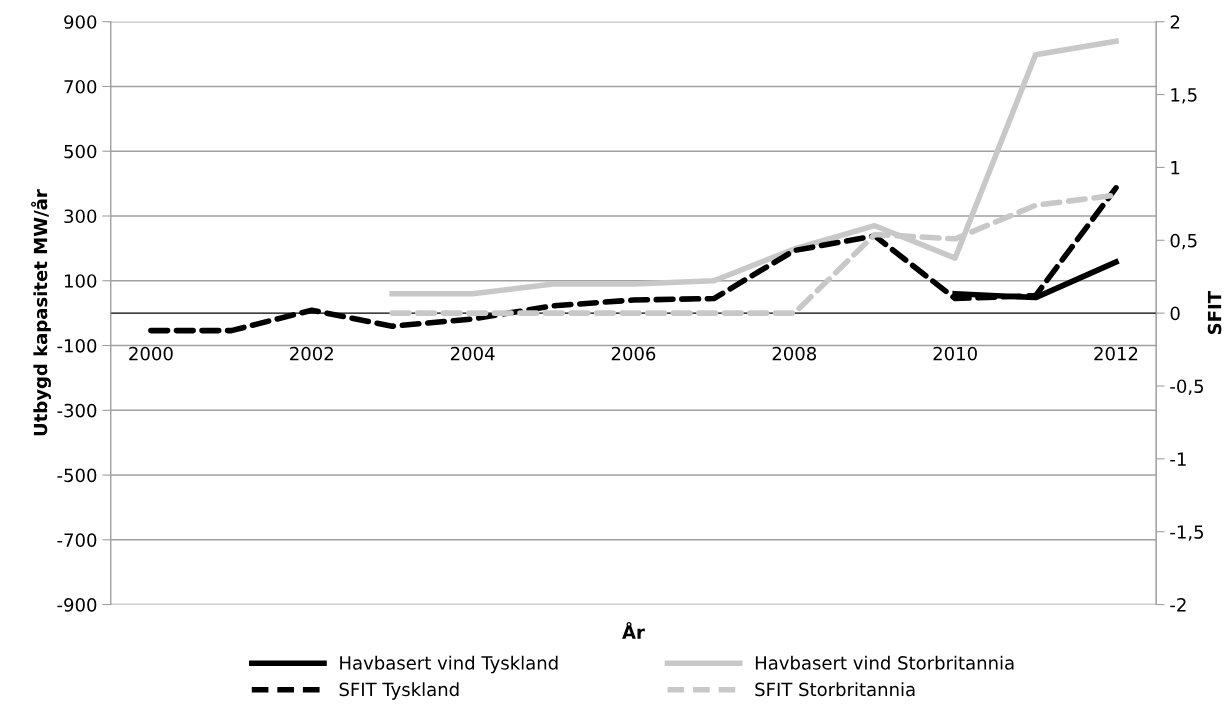  Describe the element at coordinates (77, 410) in the screenshot. I see `y-tick-label: -300` at that location.